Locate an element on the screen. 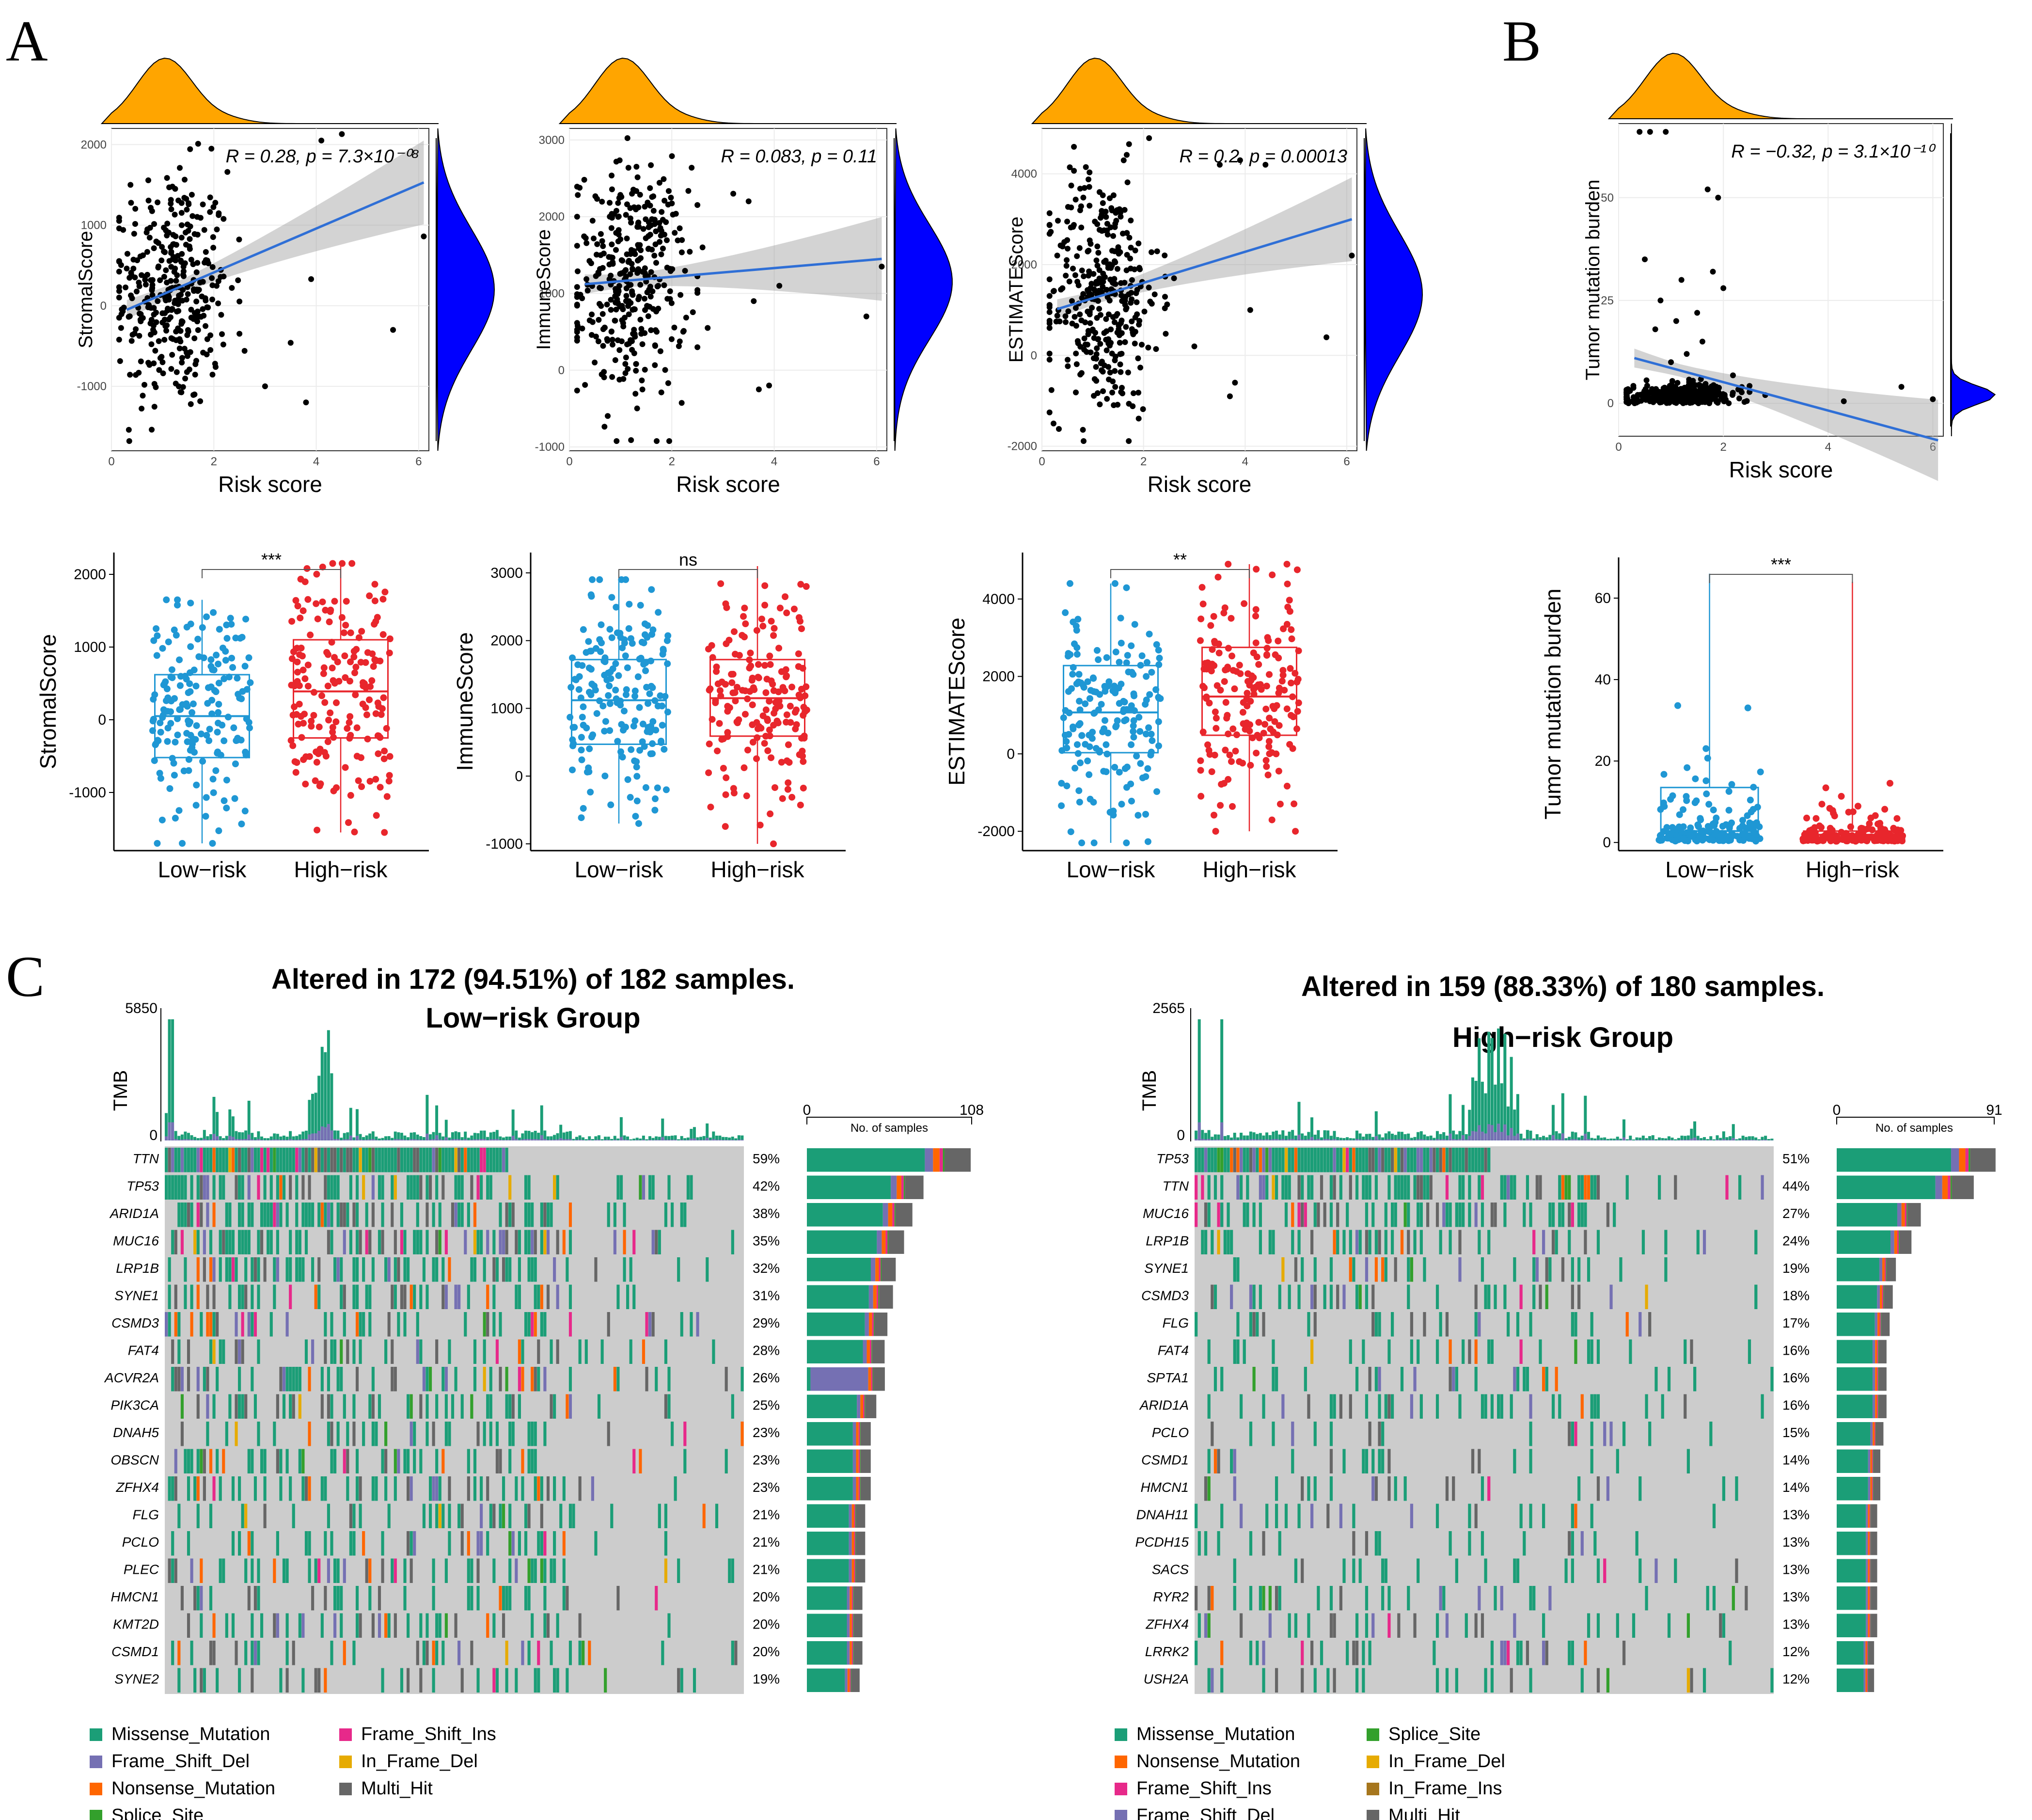 This screenshot has width=2032, height=1820. tmb-max-high: 2565 is located at coordinates (1168, 1008).